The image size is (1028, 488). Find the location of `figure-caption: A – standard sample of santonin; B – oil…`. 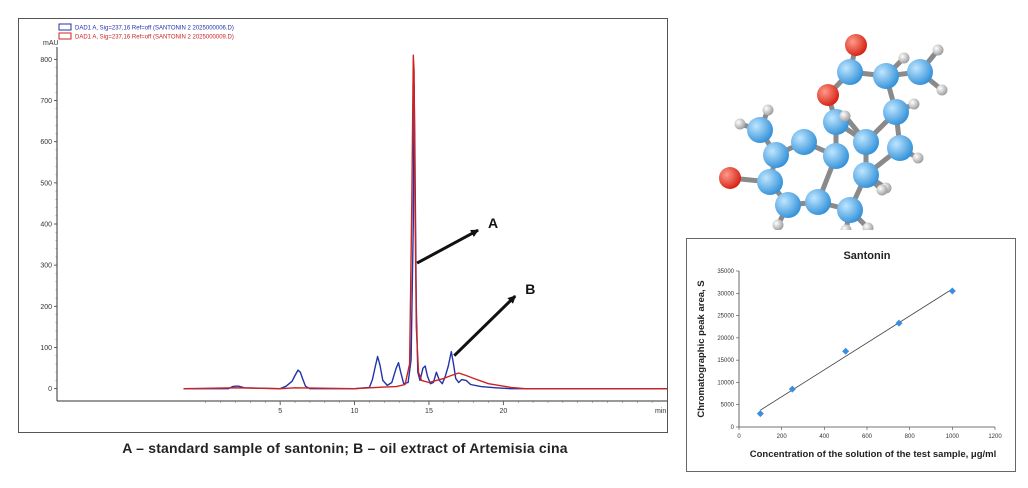

figure-caption: A – standard sample of santonin; B – oil… is located at coordinates (345, 448).